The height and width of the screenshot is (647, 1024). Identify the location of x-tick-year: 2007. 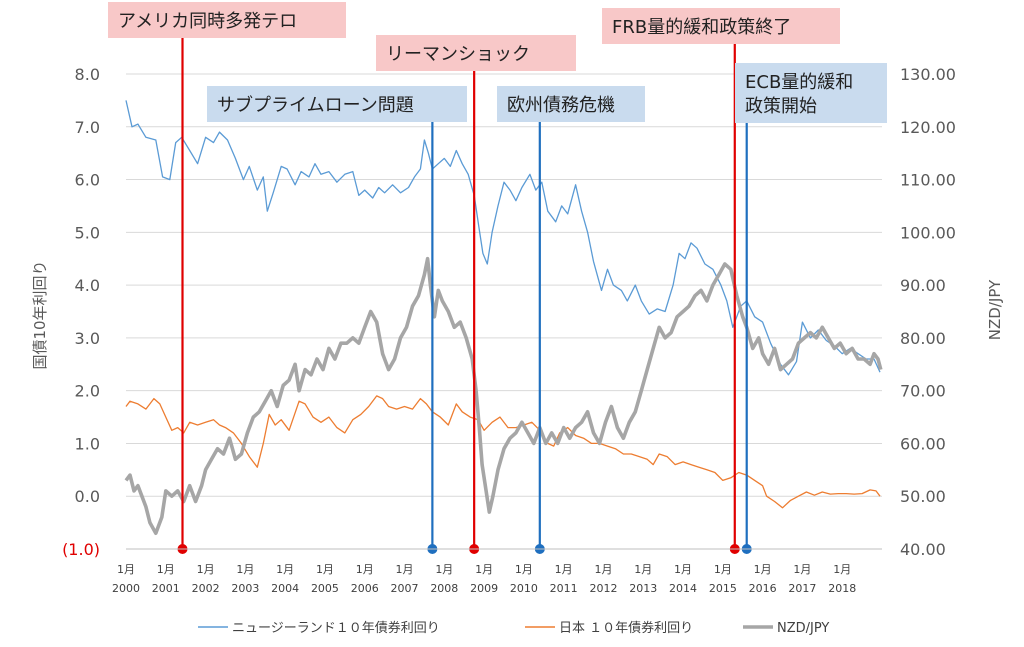
(405, 588).